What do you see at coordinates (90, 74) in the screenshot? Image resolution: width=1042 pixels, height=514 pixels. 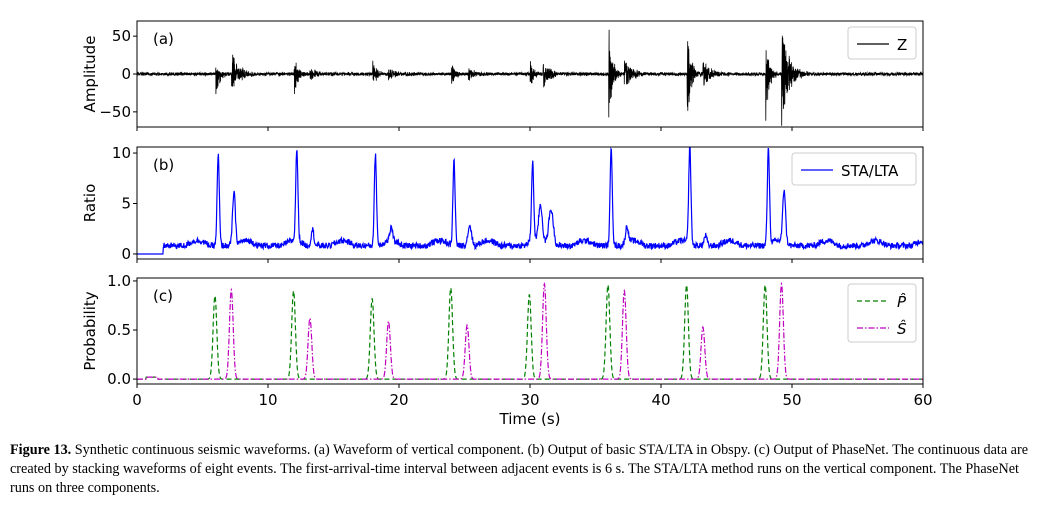 I see `y-axis-label: Amplitude` at bounding box center [90, 74].